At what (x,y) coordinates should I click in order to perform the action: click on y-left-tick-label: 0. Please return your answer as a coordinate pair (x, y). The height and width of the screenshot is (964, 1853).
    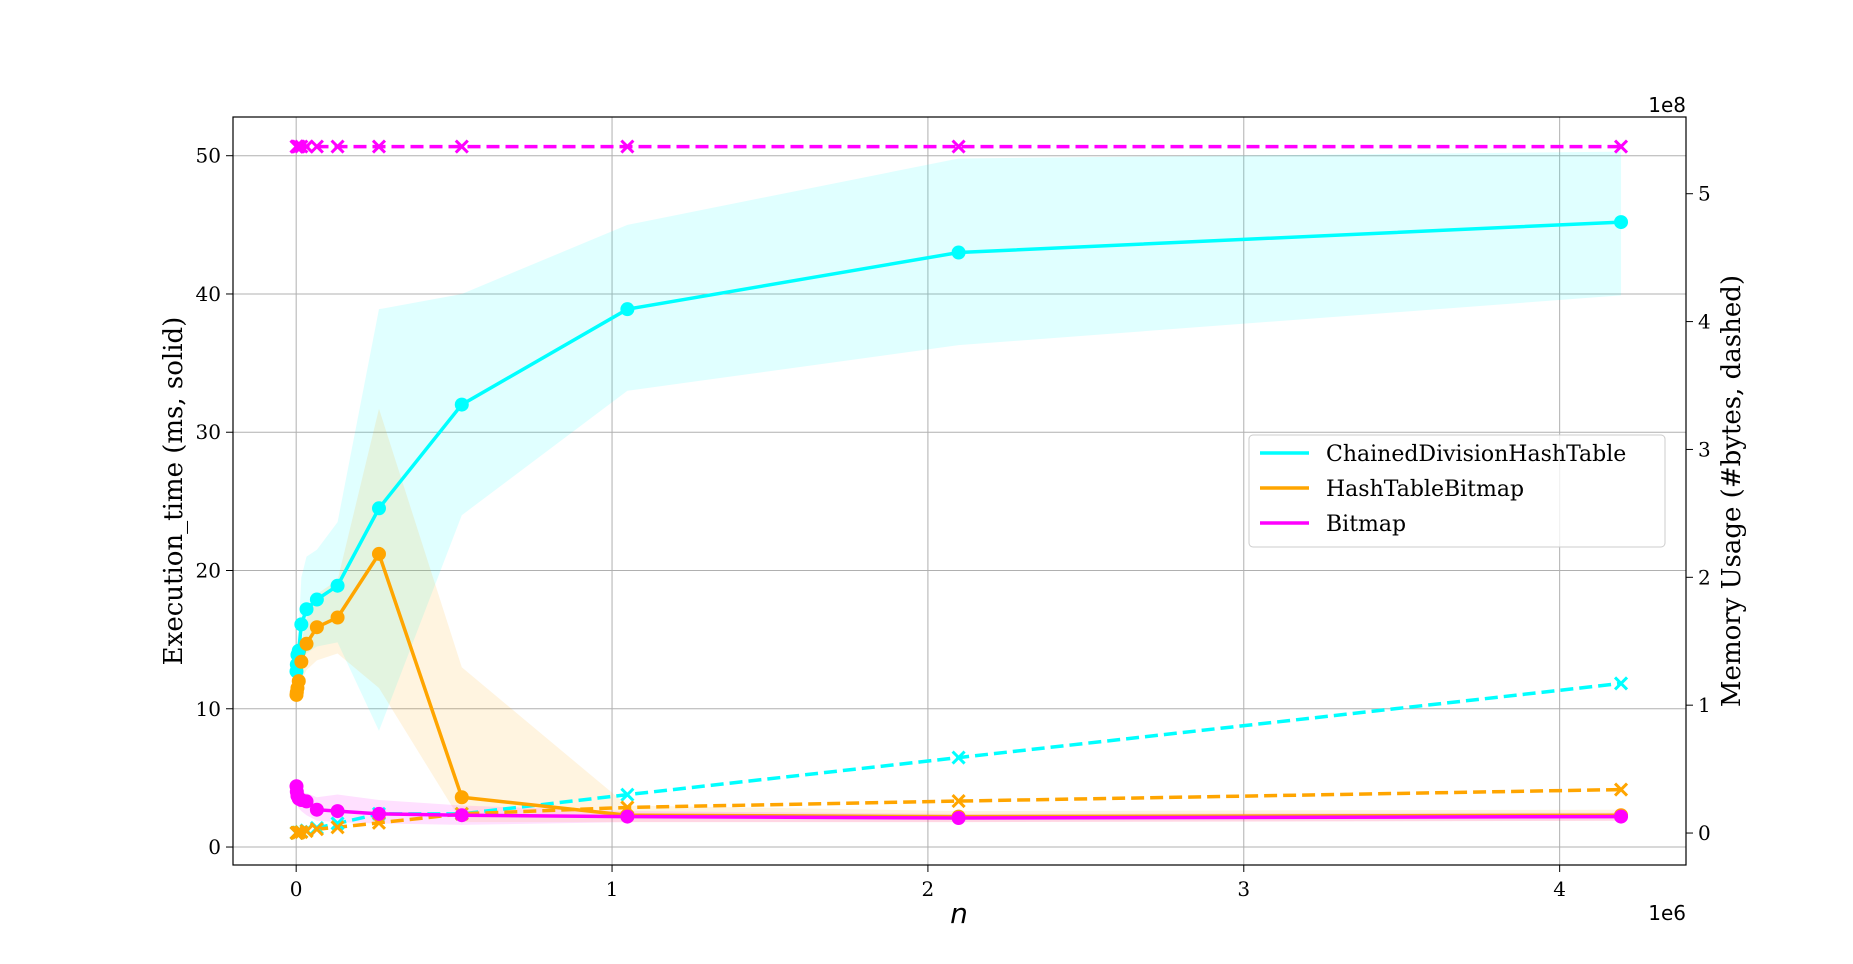
    Looking at the image, I should click on (214, 847).